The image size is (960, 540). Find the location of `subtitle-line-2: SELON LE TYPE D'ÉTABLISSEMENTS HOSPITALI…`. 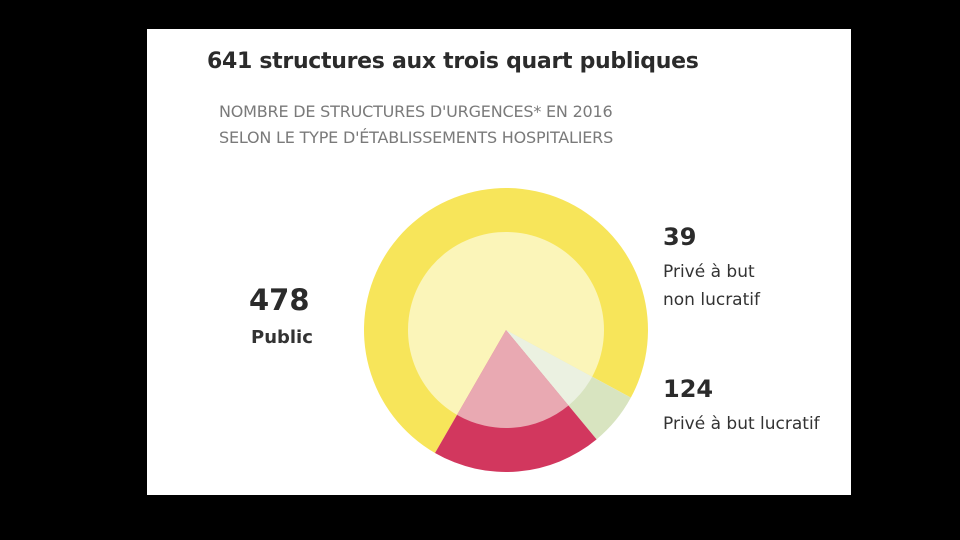

subtitle-line-2: SELON LE TYPE D'ÉTABLISSEMENTS HOSPITALI… is located at coordinates (416, 137).